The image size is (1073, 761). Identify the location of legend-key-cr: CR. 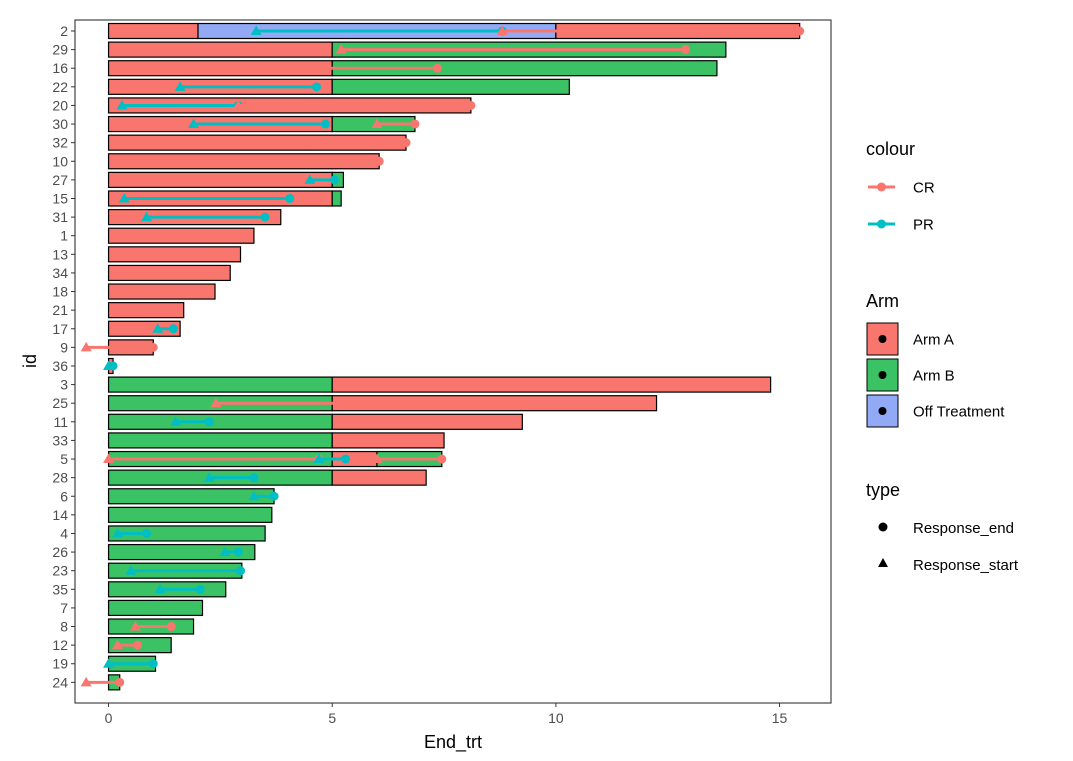
(901, 188).